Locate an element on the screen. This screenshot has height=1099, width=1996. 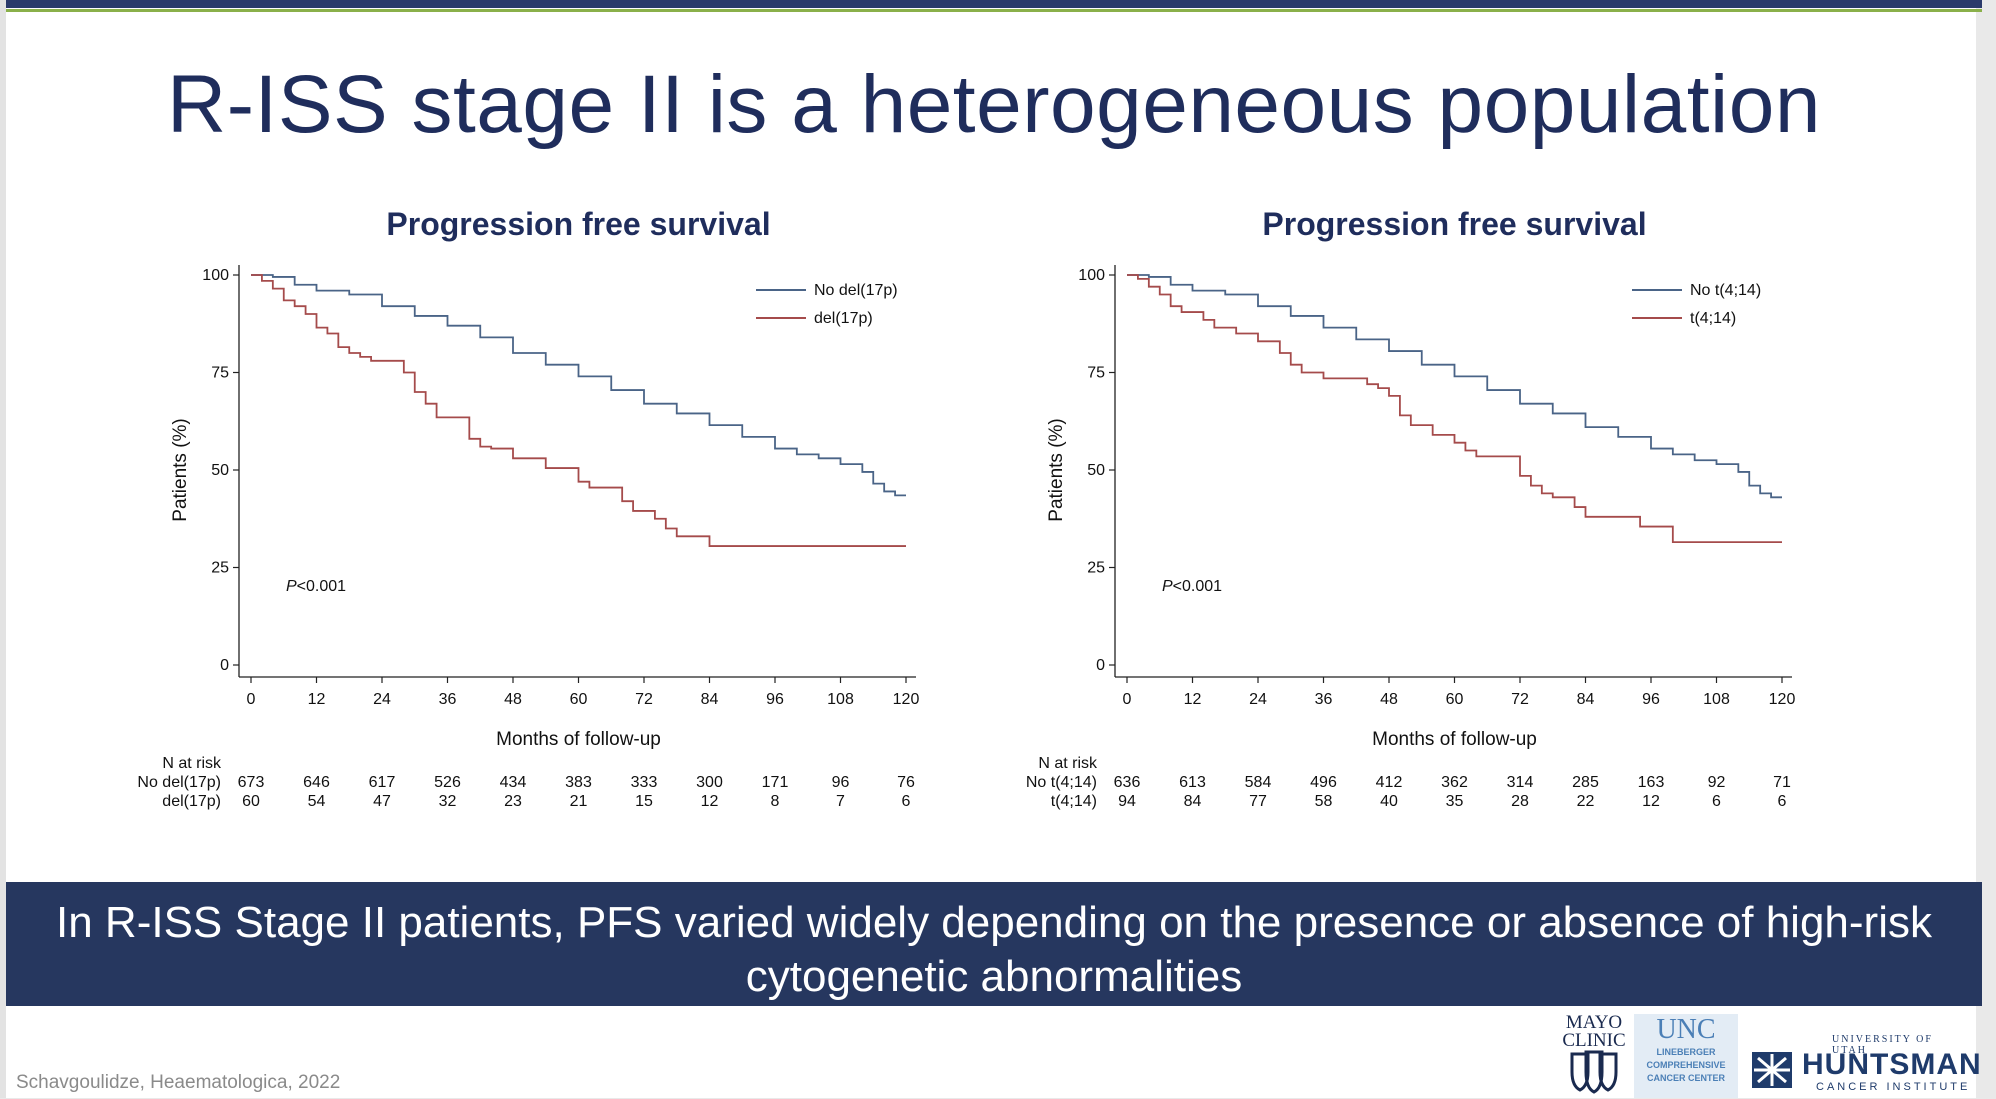
chart-title: Progression free survival is located at coordinates (578, 224).